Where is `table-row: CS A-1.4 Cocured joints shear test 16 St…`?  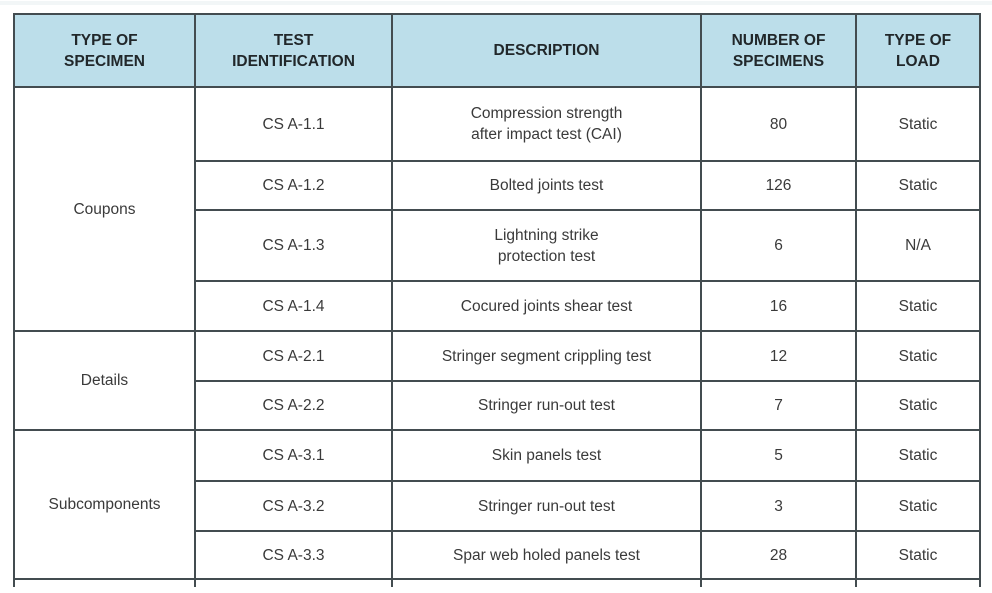 table-row: CS A-1.4 Cocured joints shear test 16 St… is located at coordinates (497, 306).